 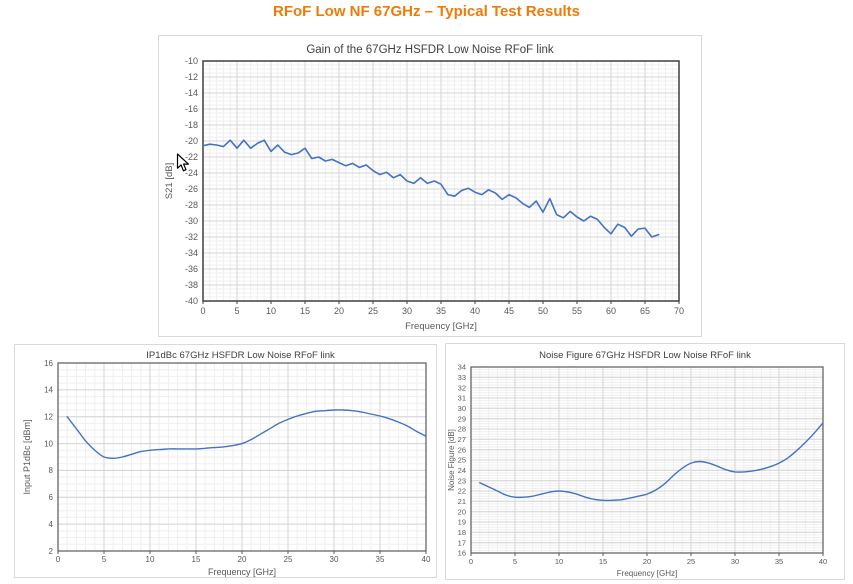 I want to click on svg-text: 26, so click(x=462, y=449).